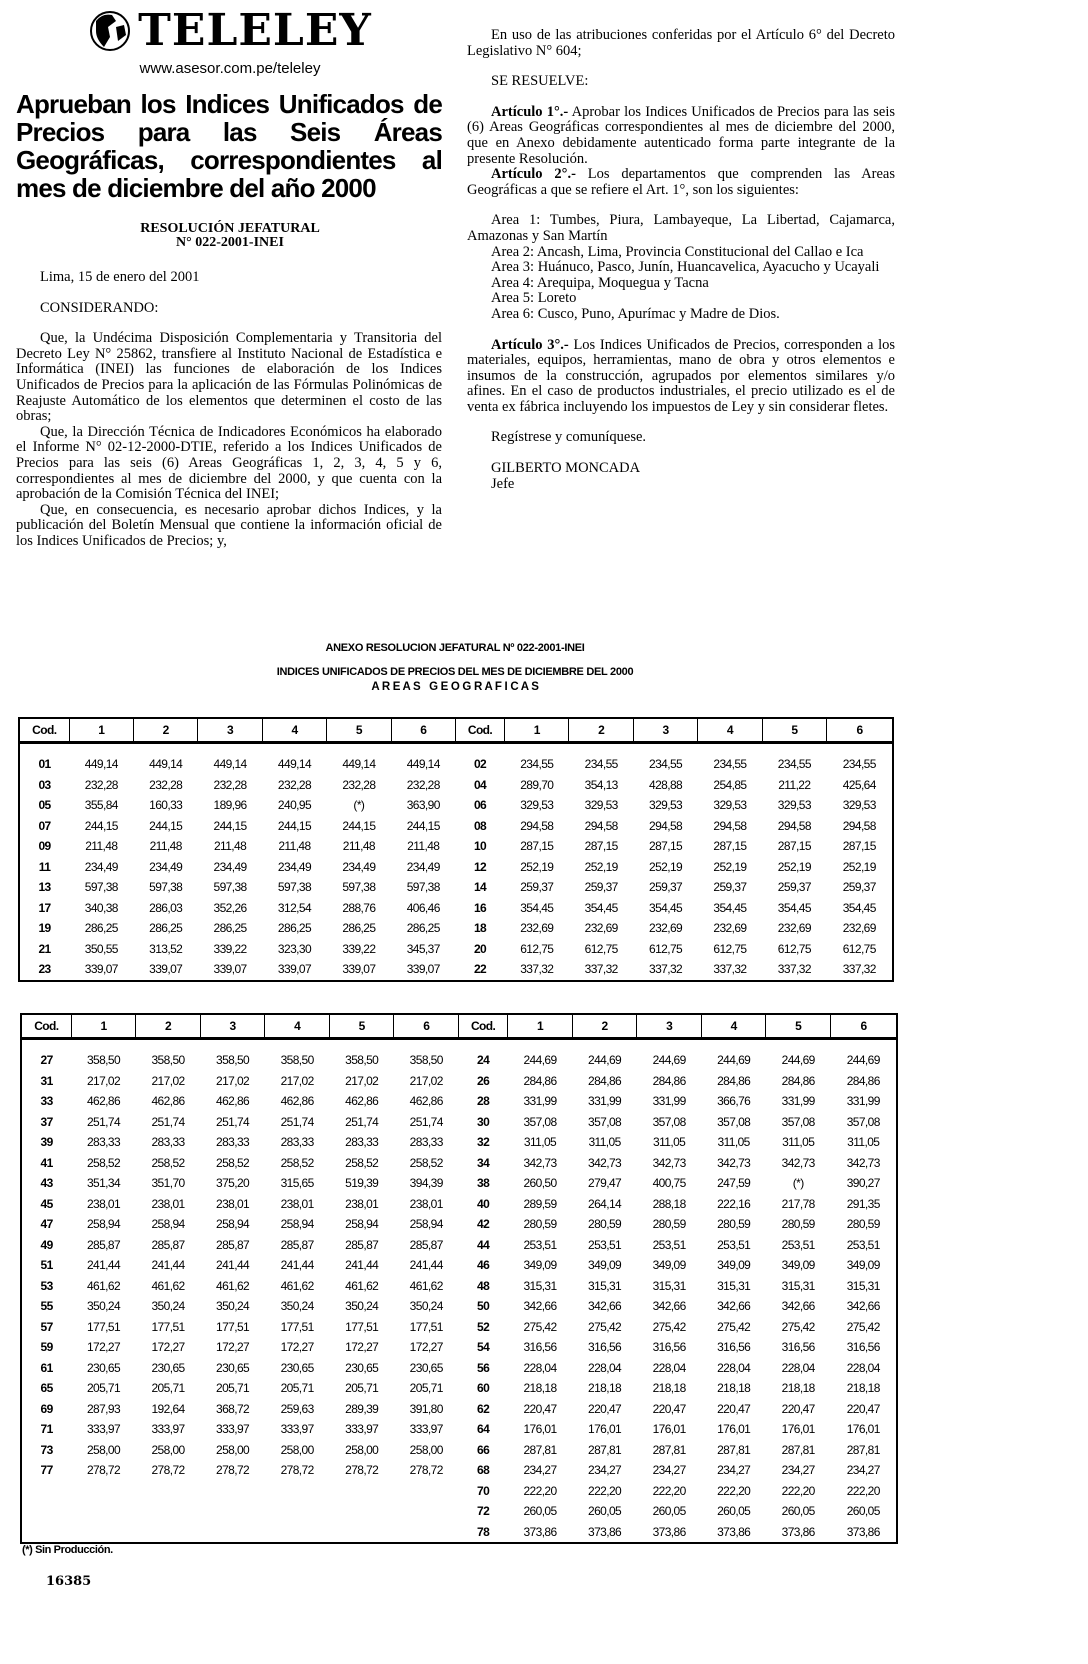 The image size is (1088, 1664). Describe the element at coordinates (605, 1429) in the screenshot. I see `index-value-cell: 176,01` at that location.